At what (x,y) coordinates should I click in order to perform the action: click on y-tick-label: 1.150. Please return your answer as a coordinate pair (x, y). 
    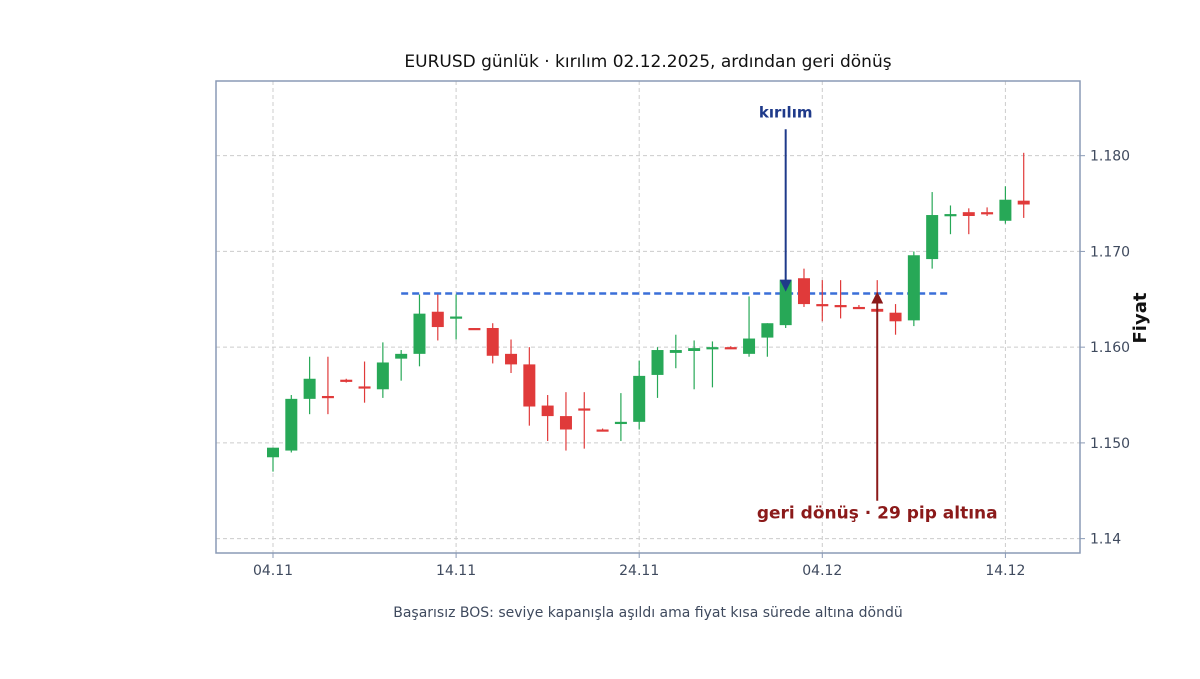
    Looking at the image, I should click on (1110, 444).